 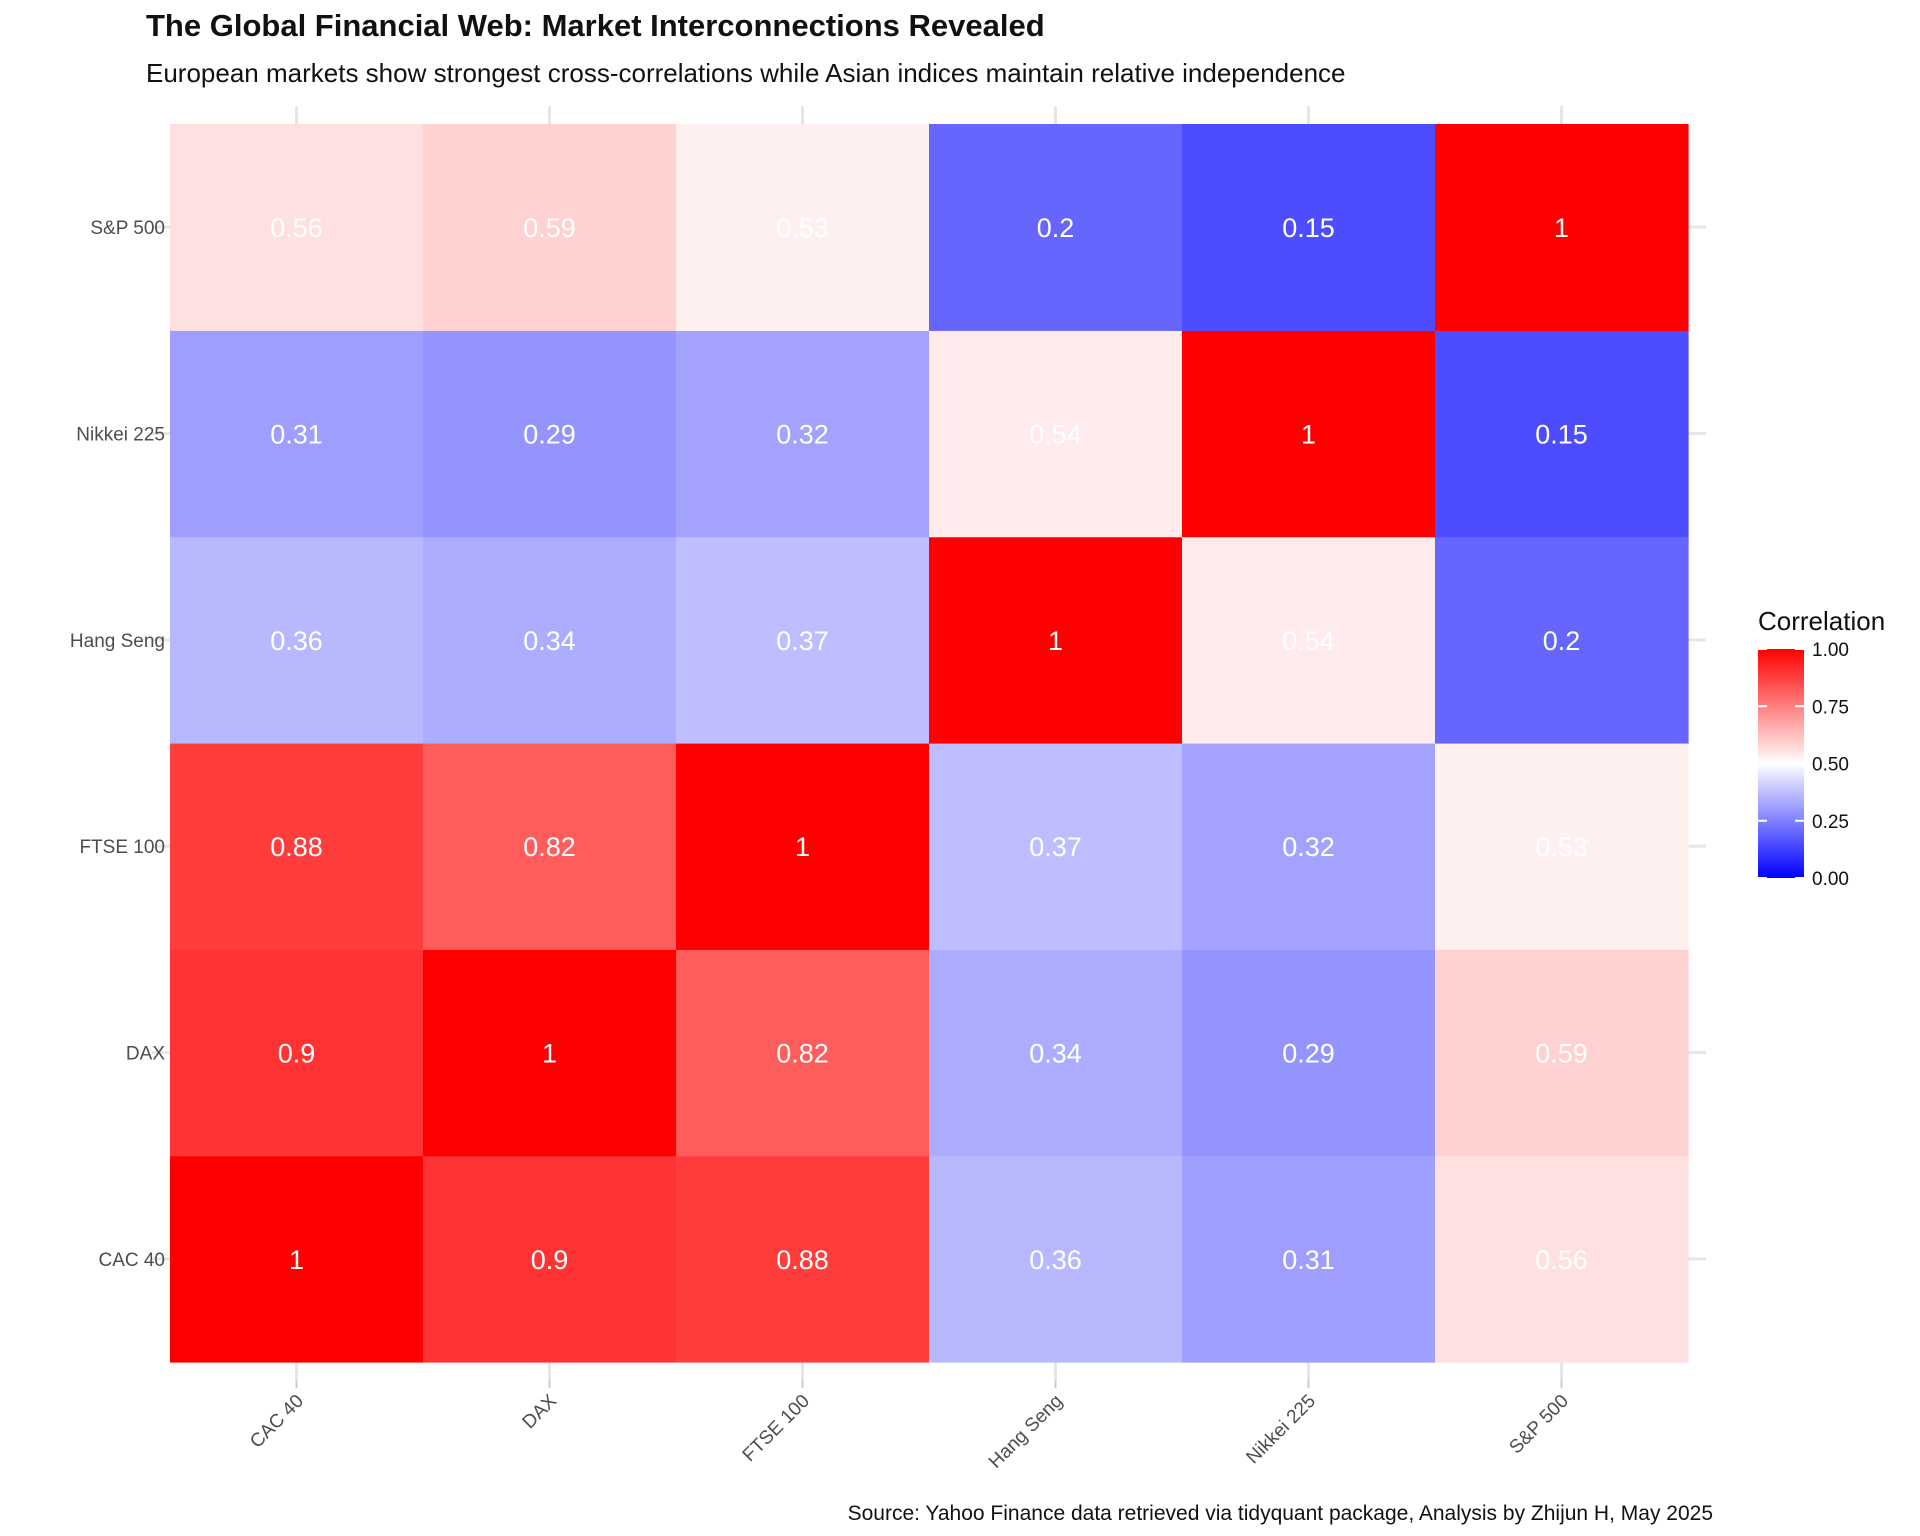 I want to click on heatmap-cell-sandp-500-hang-seng, so click(x=1056, y=227).